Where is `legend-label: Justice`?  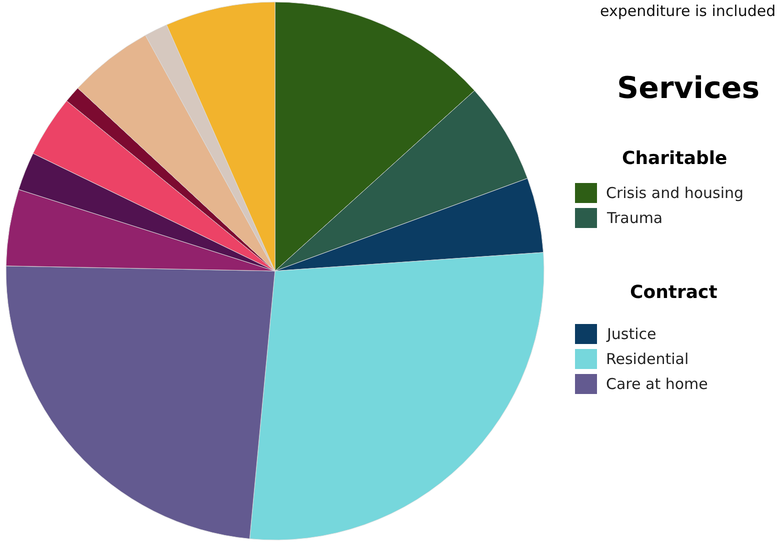
legend-label: Justice is located at coordinates (631, 334).